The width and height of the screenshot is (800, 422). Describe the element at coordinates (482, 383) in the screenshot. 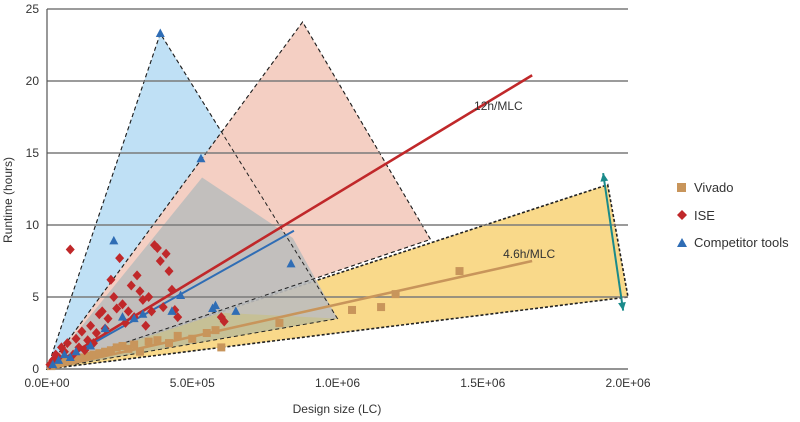

I see `x-tick-label: 1.5E+06` at that location.